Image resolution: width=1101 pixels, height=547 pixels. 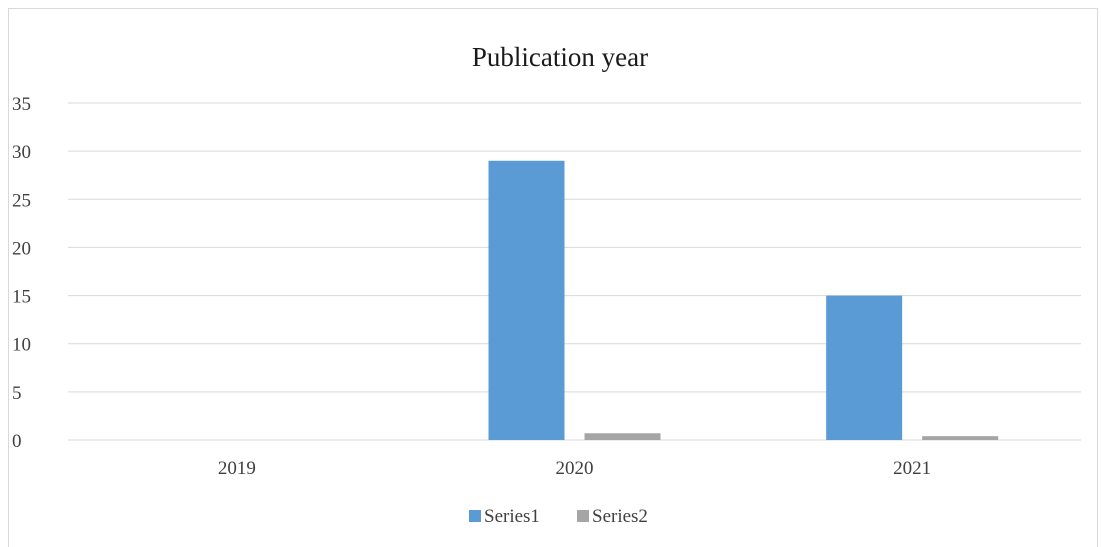 What do you see at coordinates (526, 300) in the screenshot?
I see `bar-series1-2020` at bounding box center [526, 300].